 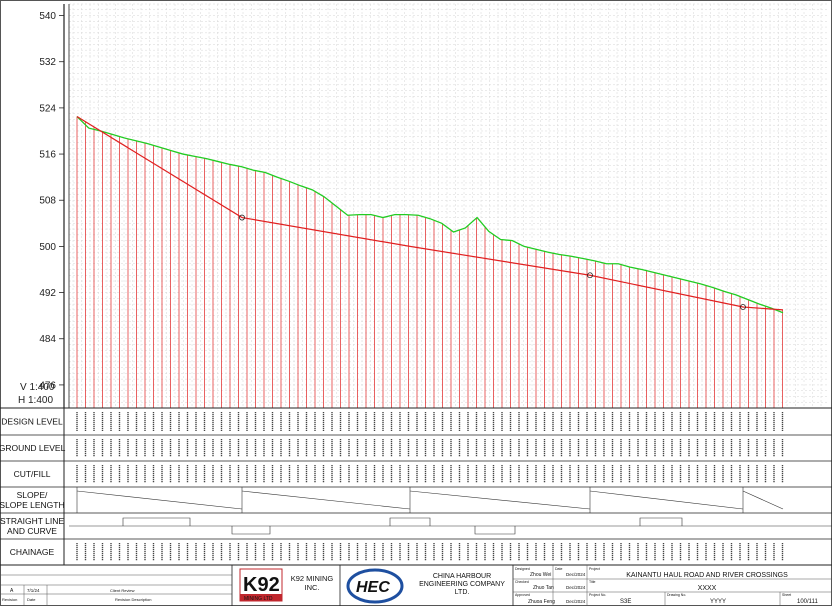 What do you see at coordinates (32, 422) in the screenshot?
I see `row-label: DESIGN LEVEL` at bounding box center [32, 422].